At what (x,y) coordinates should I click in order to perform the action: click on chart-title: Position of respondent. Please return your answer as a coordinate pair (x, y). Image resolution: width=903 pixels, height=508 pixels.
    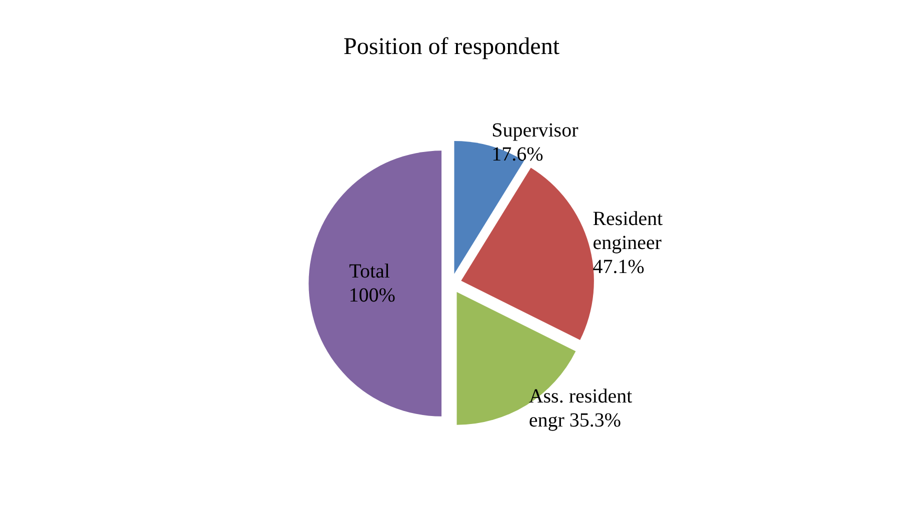
    Looking at the image, I should click on (452, 47).